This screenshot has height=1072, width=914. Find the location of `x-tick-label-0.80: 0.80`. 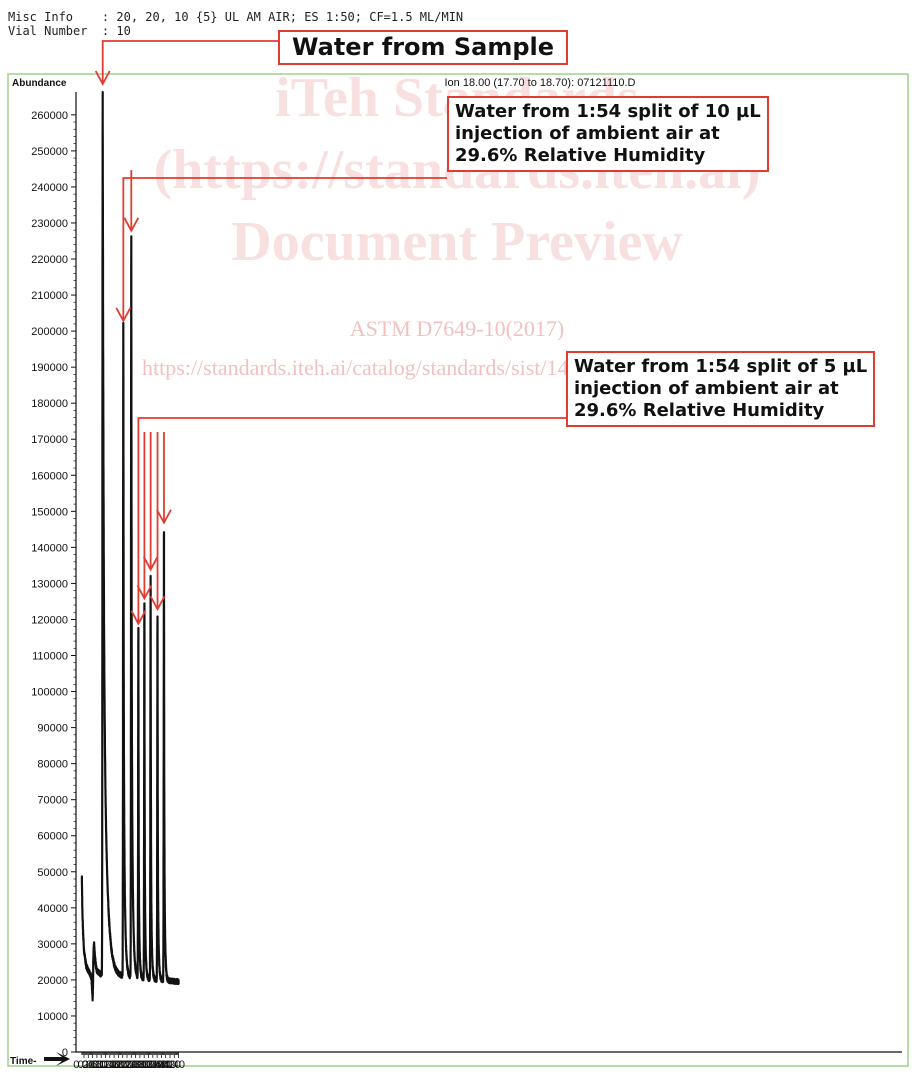

x-tick-label-0.80: 0.80 is located at coordinates (96, 1065).